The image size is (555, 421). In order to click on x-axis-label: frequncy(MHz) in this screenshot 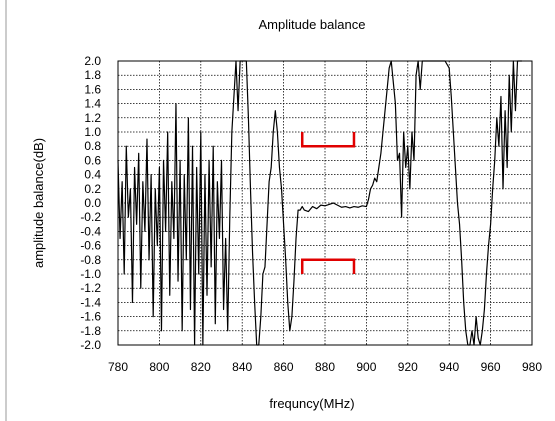, I will do `click(311, 403)`.